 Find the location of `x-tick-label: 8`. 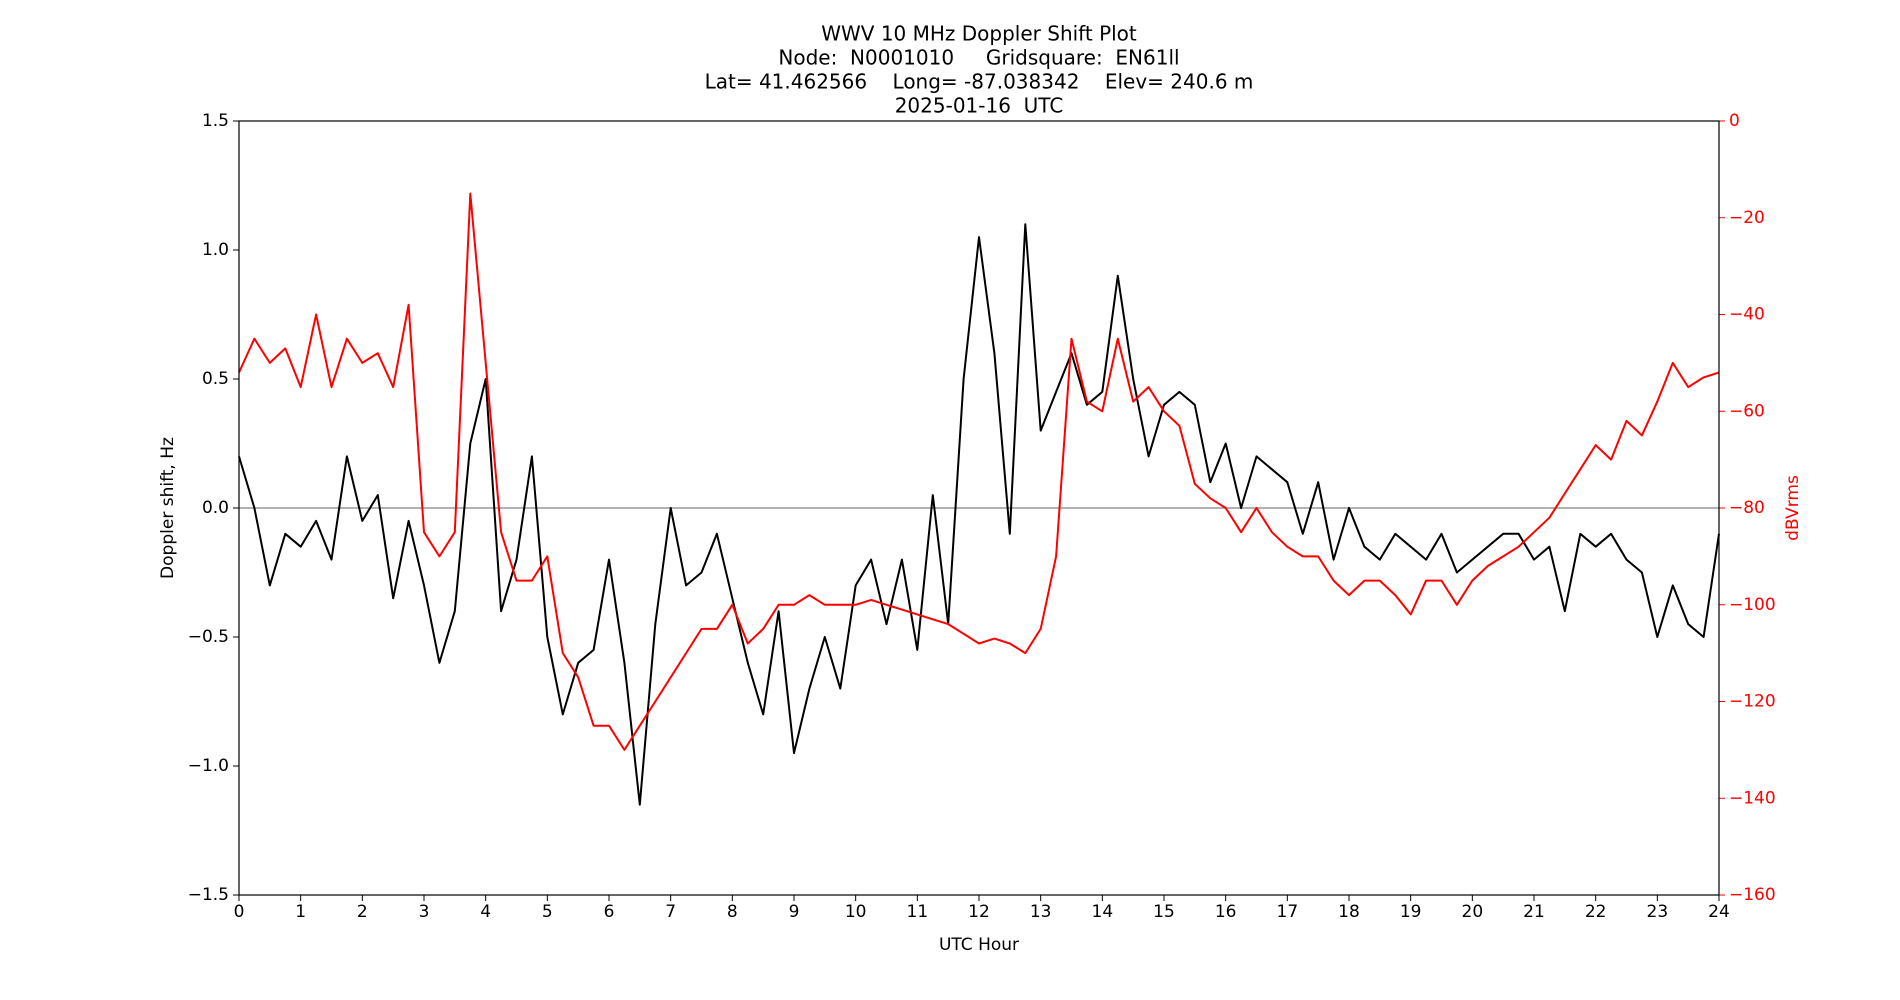

x-tick-label: 8 is located at coordinates (732, 912).